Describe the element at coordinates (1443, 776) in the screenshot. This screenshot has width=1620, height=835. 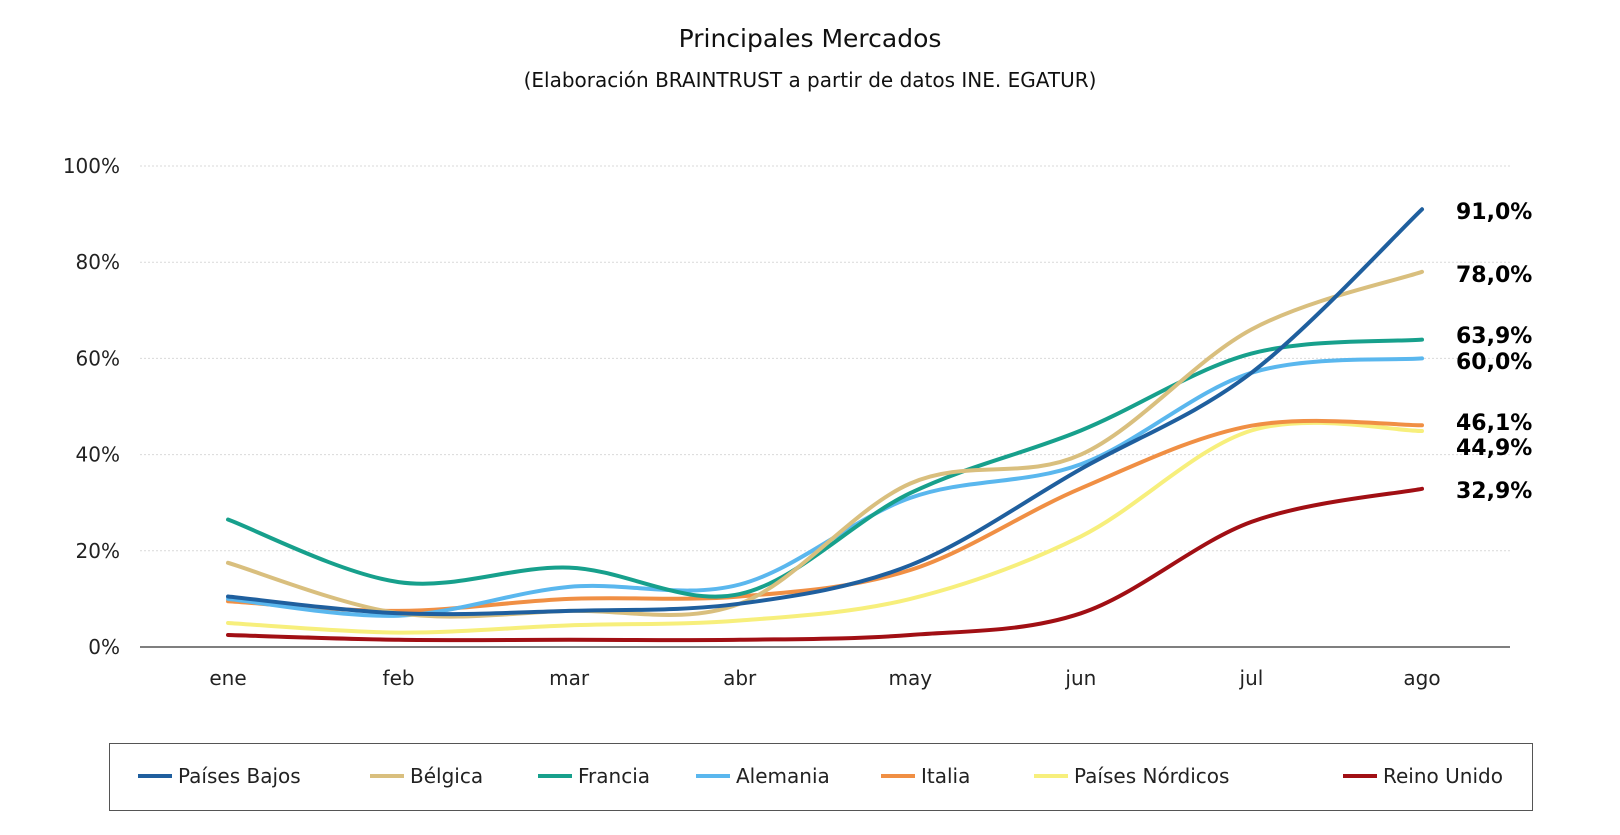
I see `legend-label: Reino Unido` at that location.